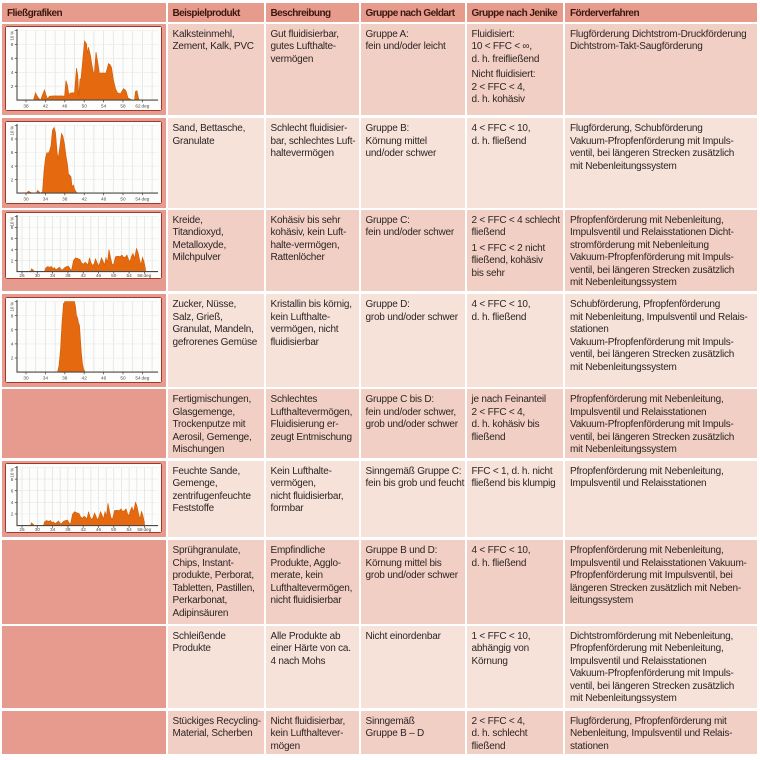 The image size is (760, 760). Describe the element at coordinates (142, 105) in the screenshot. I see `svg-text: 62 deg` at that location.